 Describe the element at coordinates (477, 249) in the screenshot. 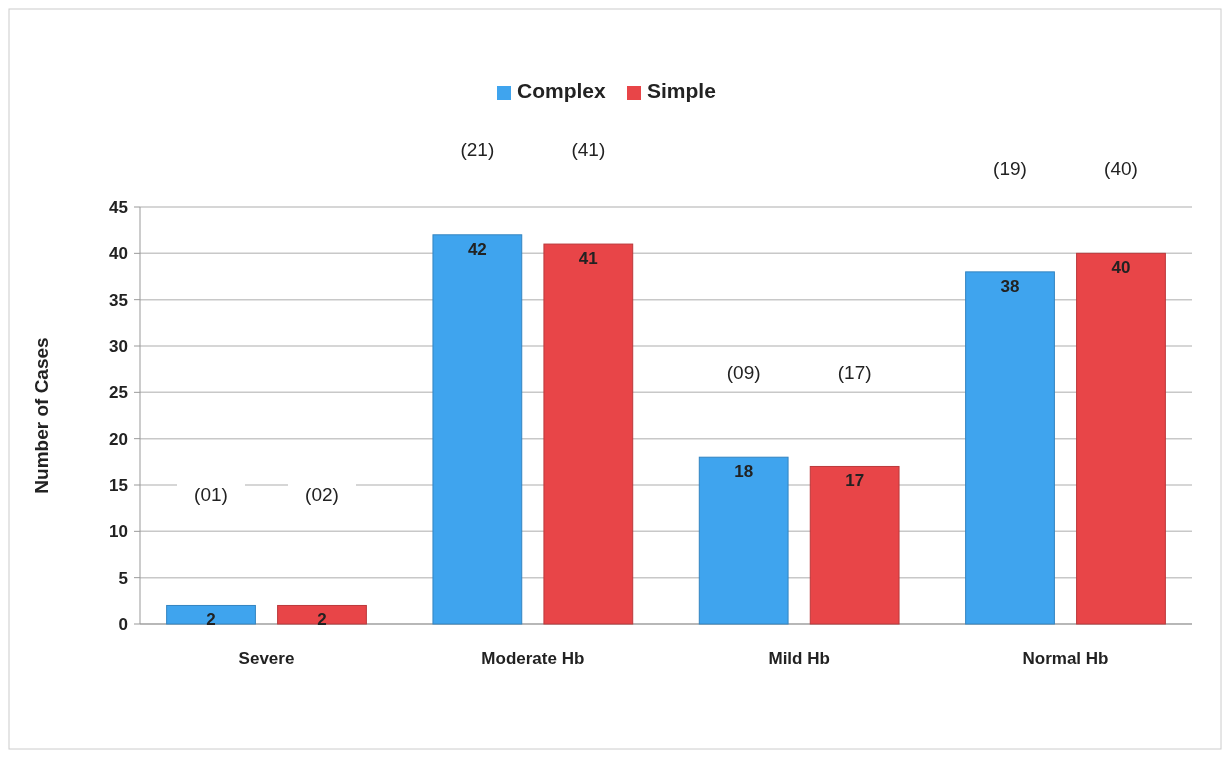

I see `data-label: 42` at that location.